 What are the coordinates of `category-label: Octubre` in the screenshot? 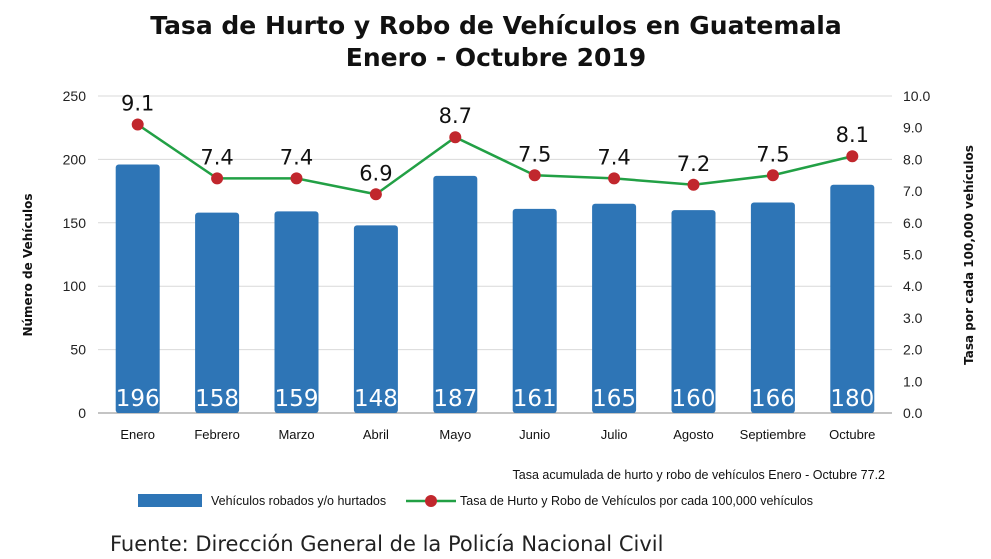 It's located at (852, 434).